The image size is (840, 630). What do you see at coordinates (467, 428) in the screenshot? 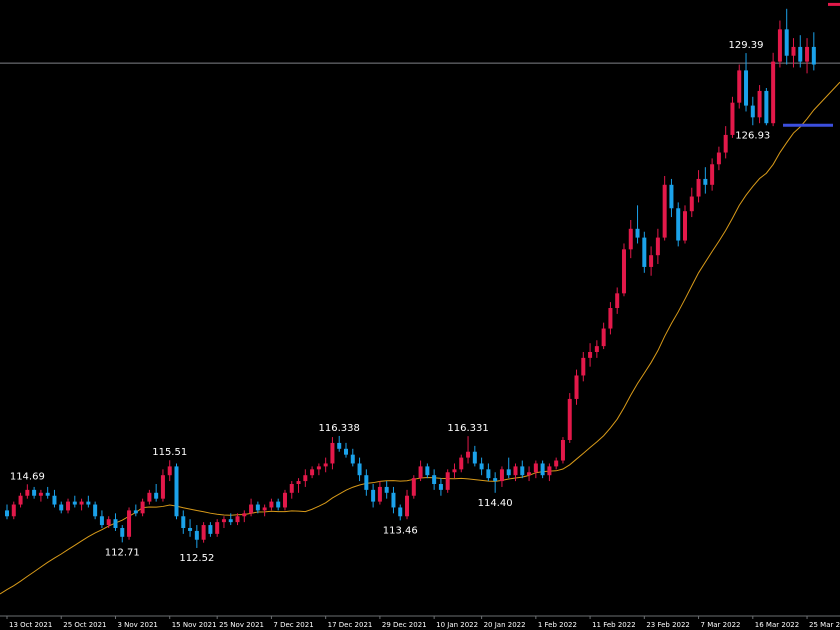
I see `price-label: 116.331` at bounding box center [467, 428].